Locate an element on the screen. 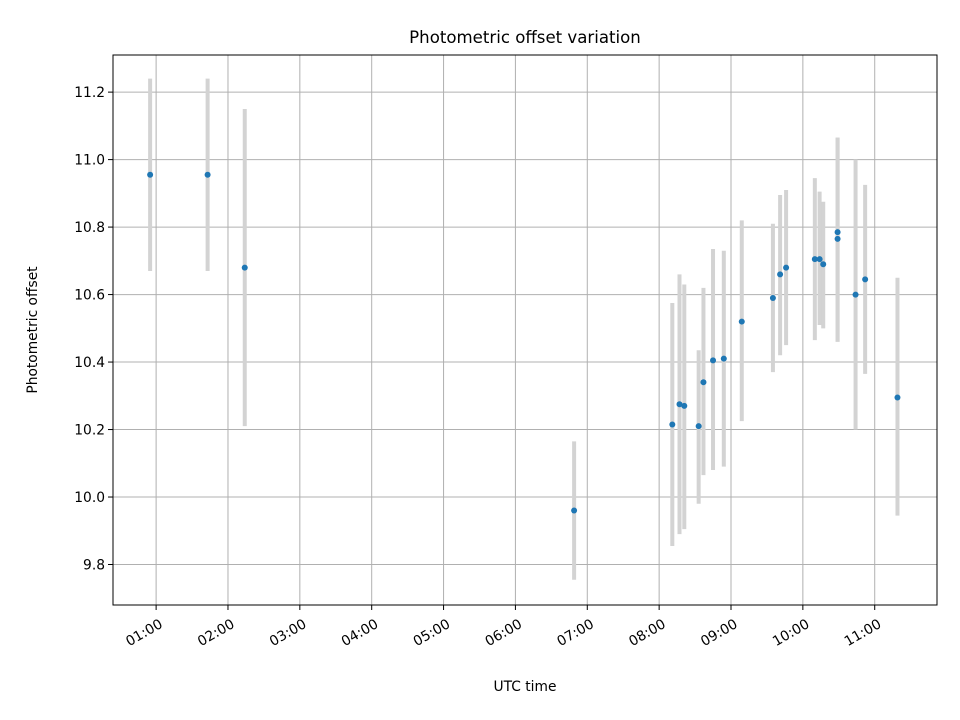  y-tick-label: 10.4 is located at coordinates (89, 363).